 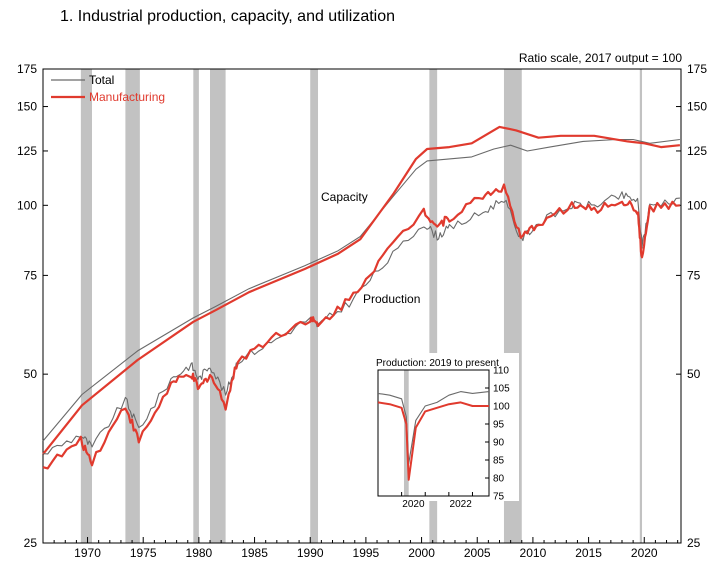 I want to click on y-tick-label-right-150: 150, so click(x=697, y=107).